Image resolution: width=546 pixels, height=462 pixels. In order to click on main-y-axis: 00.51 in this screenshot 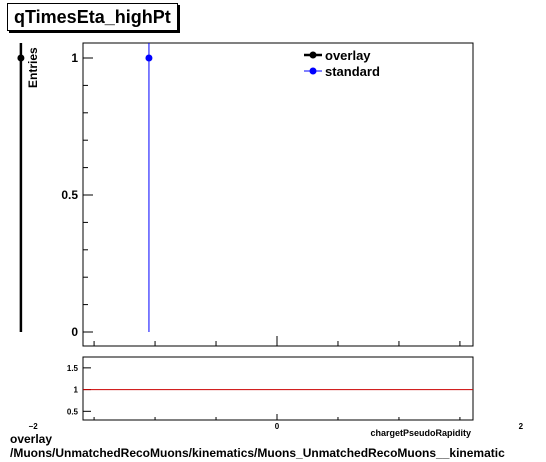, I will do `click(77, 195)`.